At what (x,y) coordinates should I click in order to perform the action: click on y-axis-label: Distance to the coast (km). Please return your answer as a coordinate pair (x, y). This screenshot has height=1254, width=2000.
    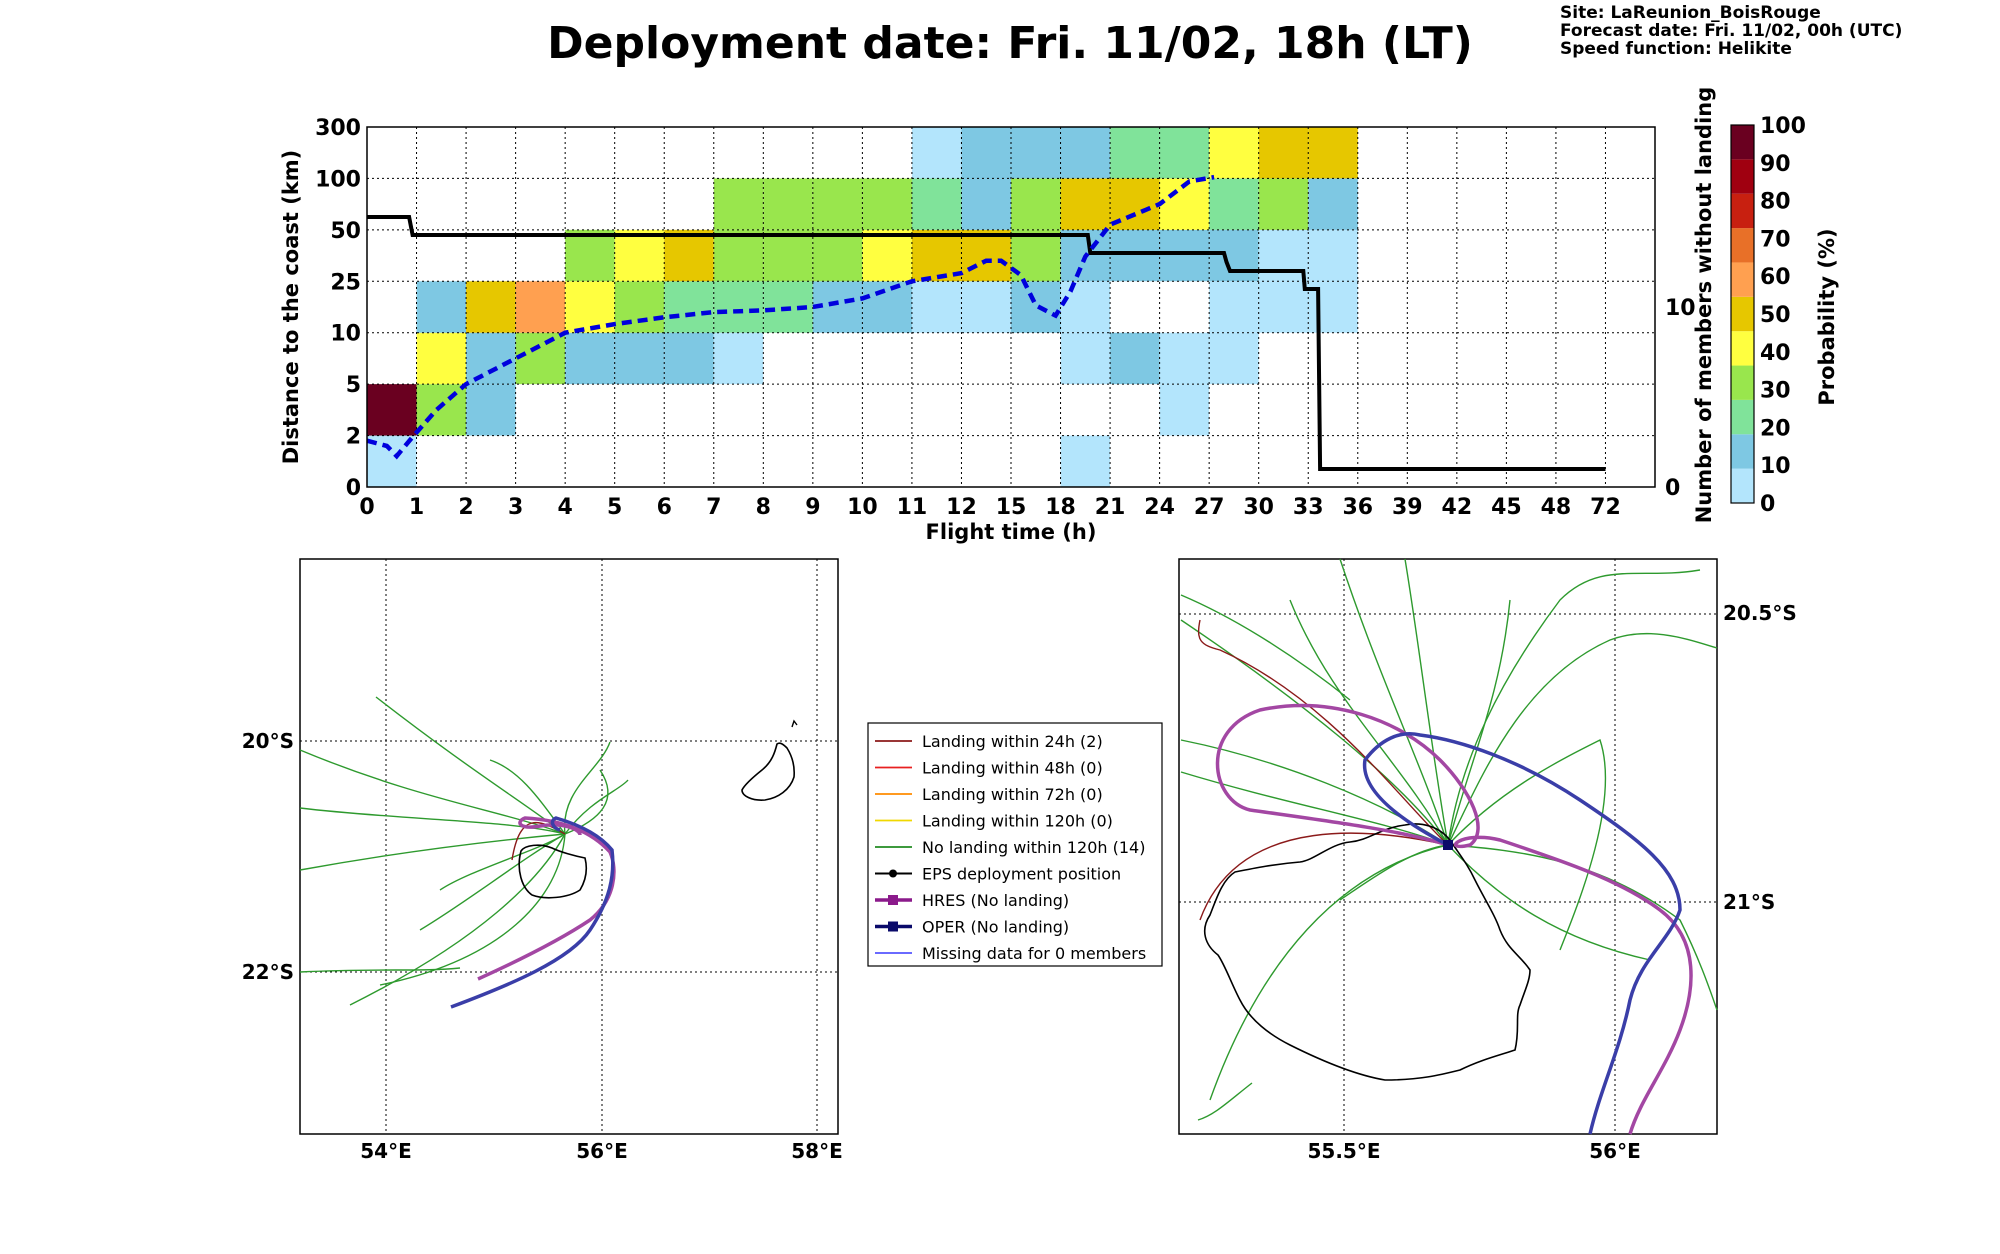
    Looking at the image, I should click on (291, 307).